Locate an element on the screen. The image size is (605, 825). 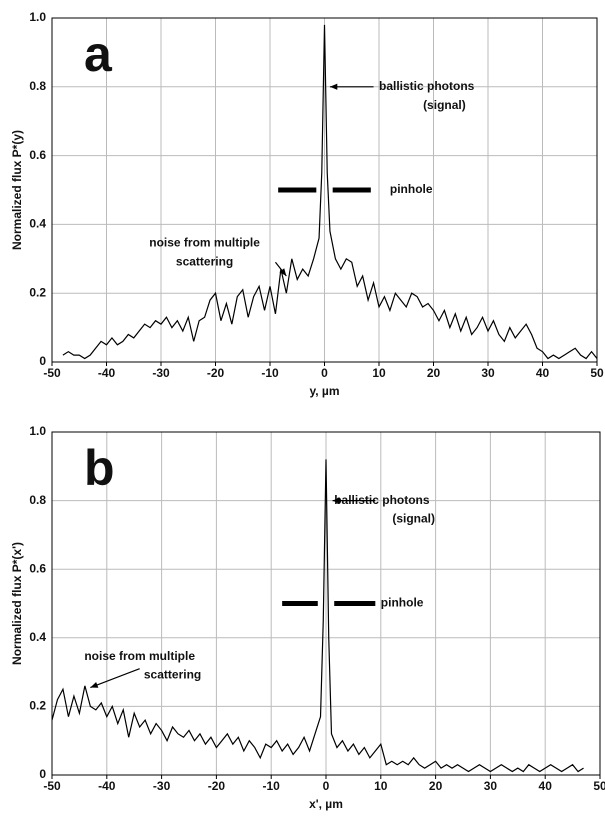
y-axis-label: Normalized flux P*(x') is located at coordinates (17, 603).